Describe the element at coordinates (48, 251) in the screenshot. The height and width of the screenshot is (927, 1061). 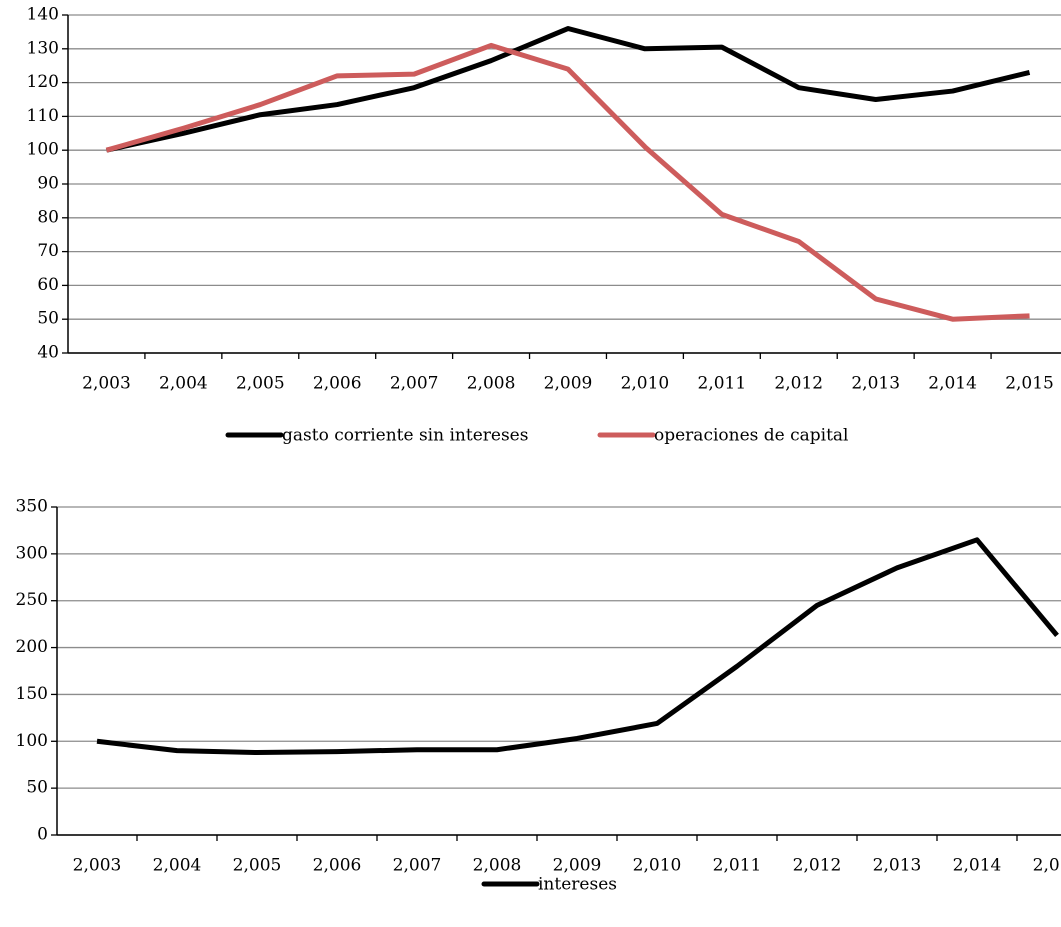
I see `y-tick-label: 70` at that location.